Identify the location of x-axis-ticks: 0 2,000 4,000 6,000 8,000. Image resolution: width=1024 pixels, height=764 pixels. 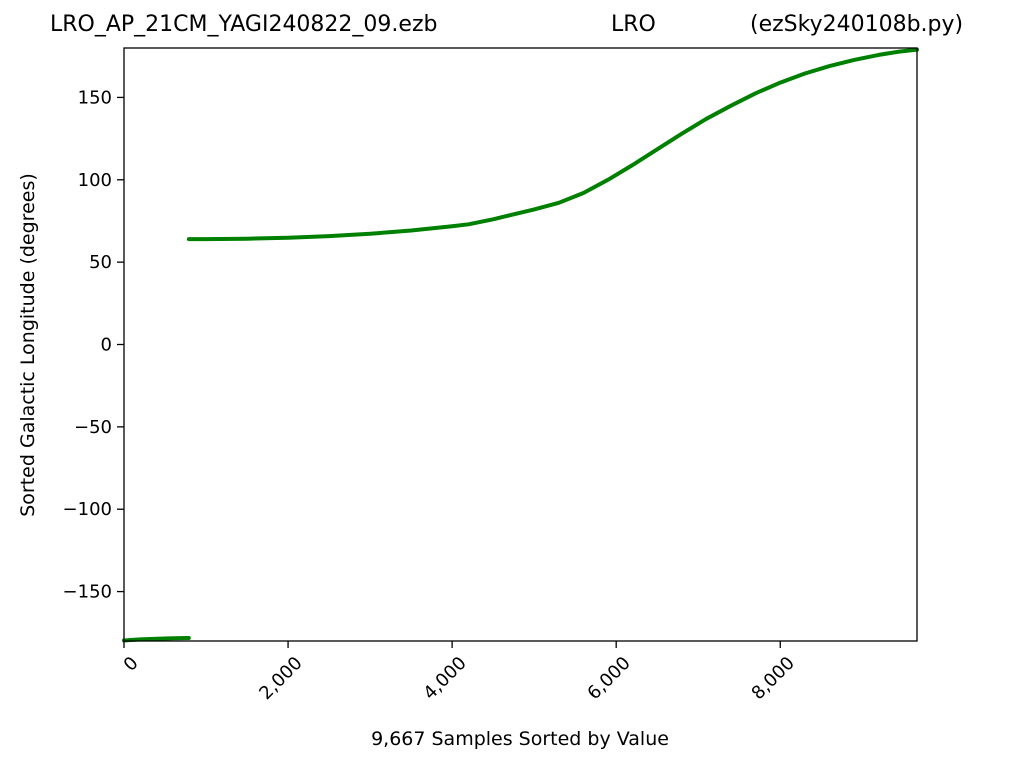
(459, 672).